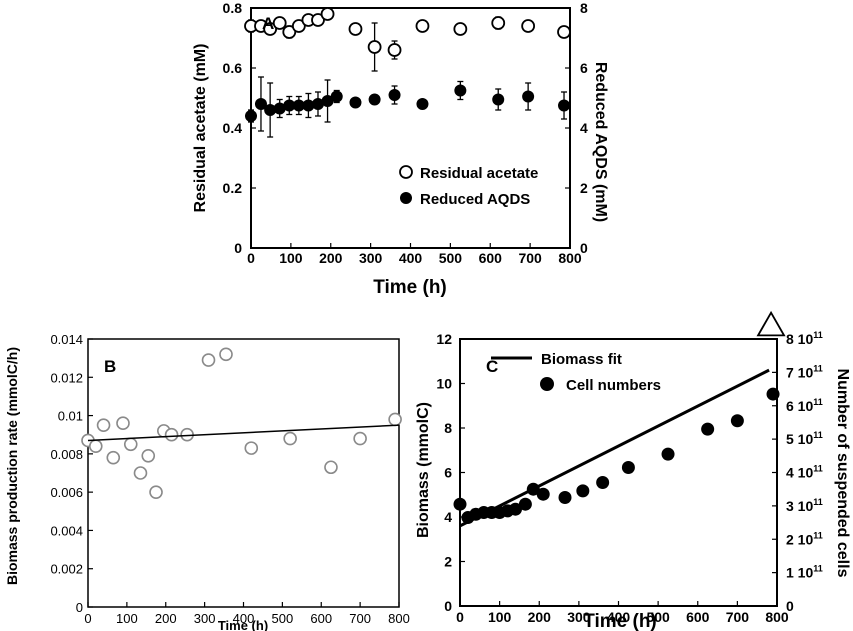 Image resolution: width=853 pixels, height=631 pixels. Describe the element at coordinates (321, 618) in the screenshot. I see `panel-b-x-tick-label: 600` at that location.